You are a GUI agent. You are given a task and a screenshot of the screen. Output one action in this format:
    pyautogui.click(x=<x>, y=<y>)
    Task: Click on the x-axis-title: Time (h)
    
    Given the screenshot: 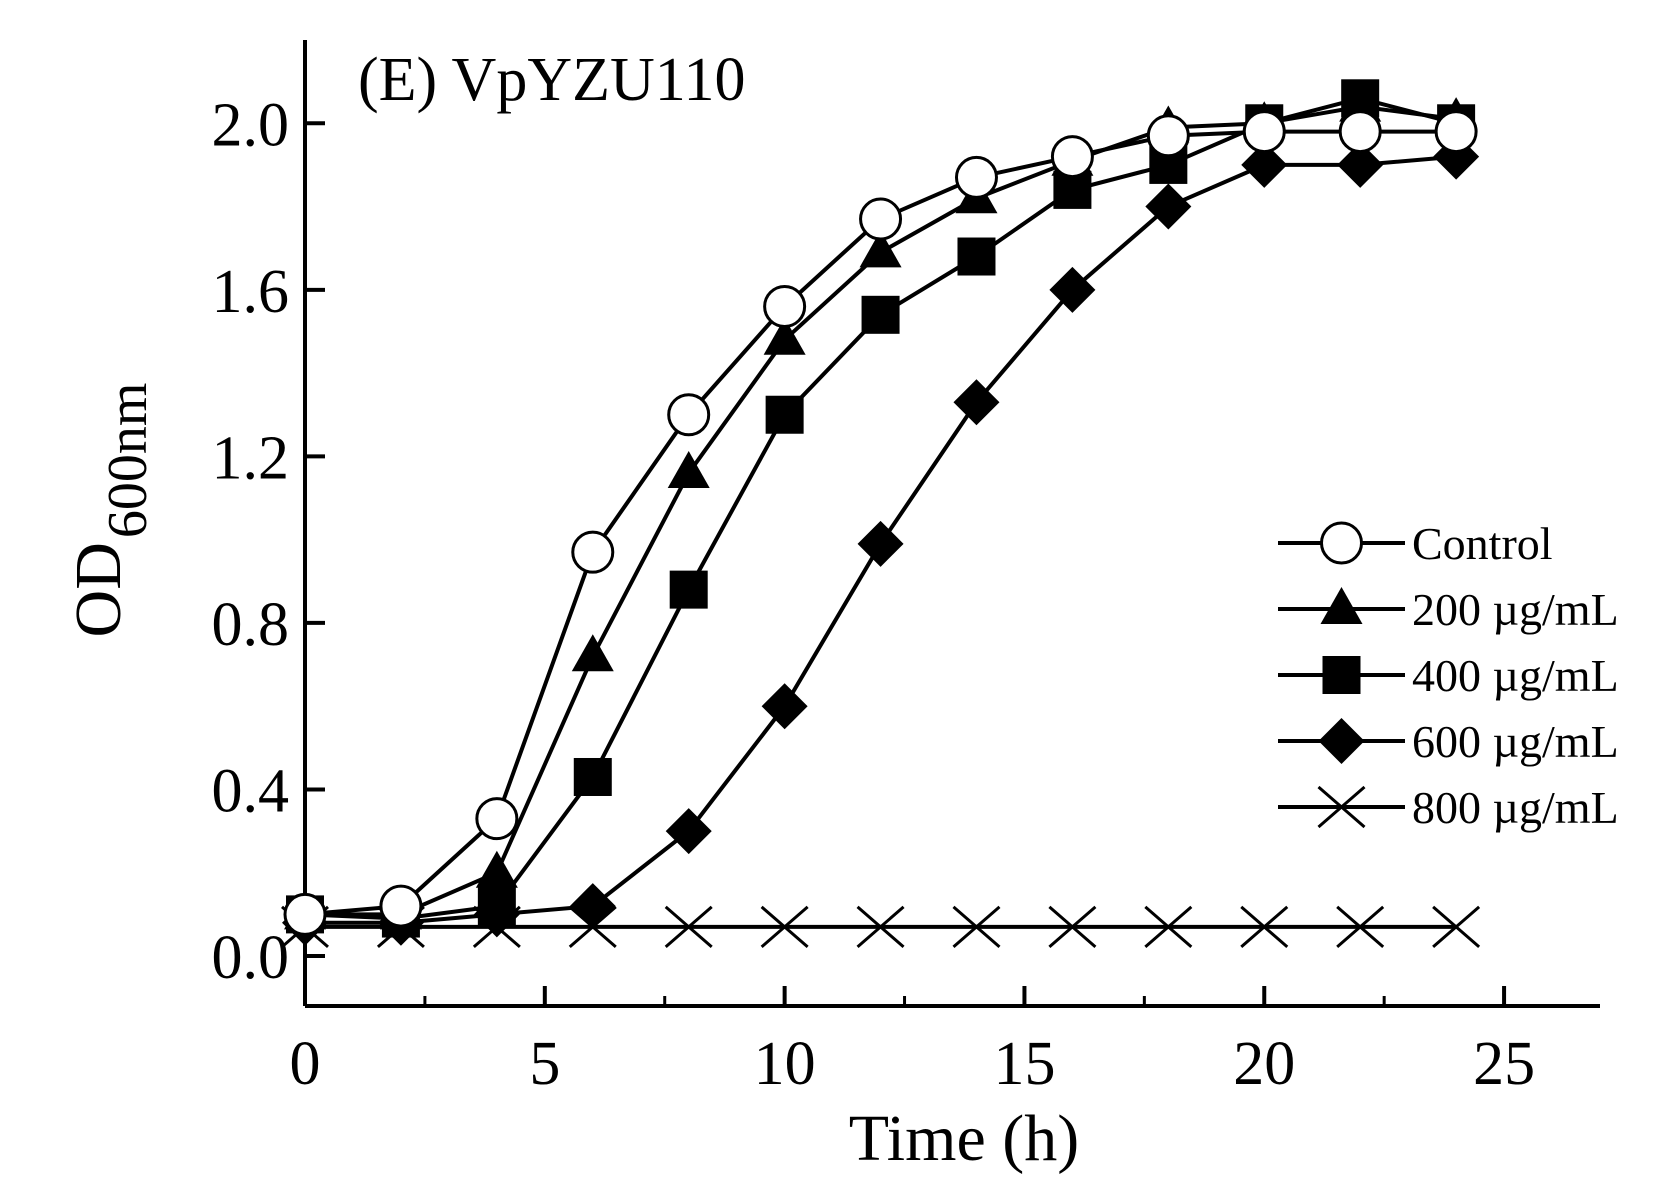 What is the action you would take?
    pyautogui.click(x=964, y=1138)
    